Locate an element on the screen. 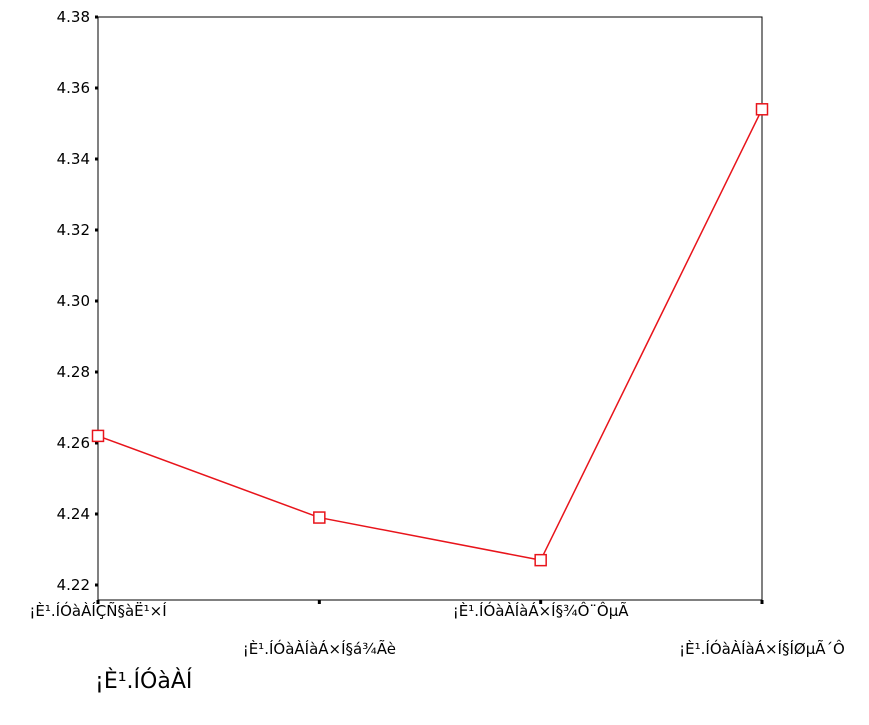  y-axis-ticks: 4.22 4.24 4.26 4.28 4.30 4.32 4.34 4.36 4.38 is located at coordinates (77, 301).